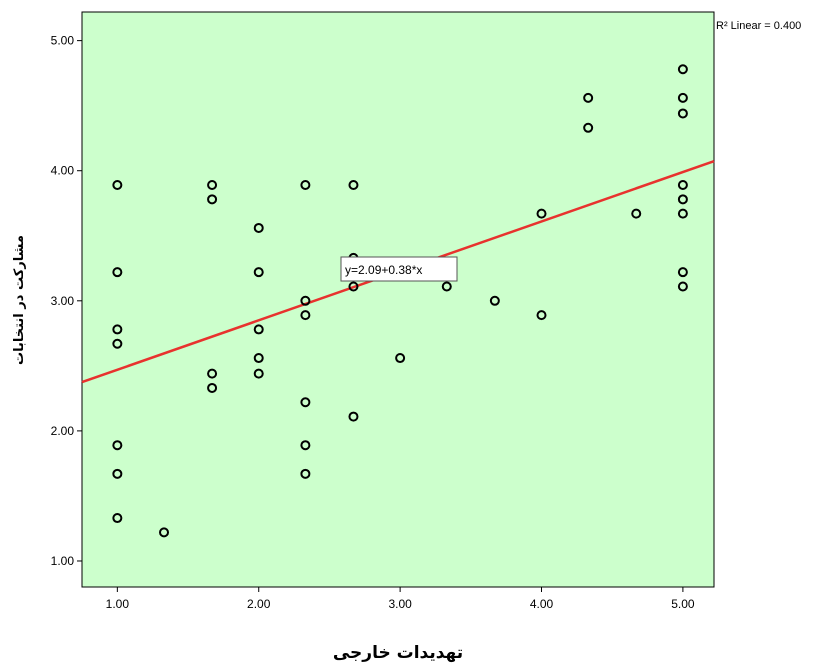  Describe the element at coordinates (63, 431) in the screenshot. I see `y-tick-label: 2.00` at that location.